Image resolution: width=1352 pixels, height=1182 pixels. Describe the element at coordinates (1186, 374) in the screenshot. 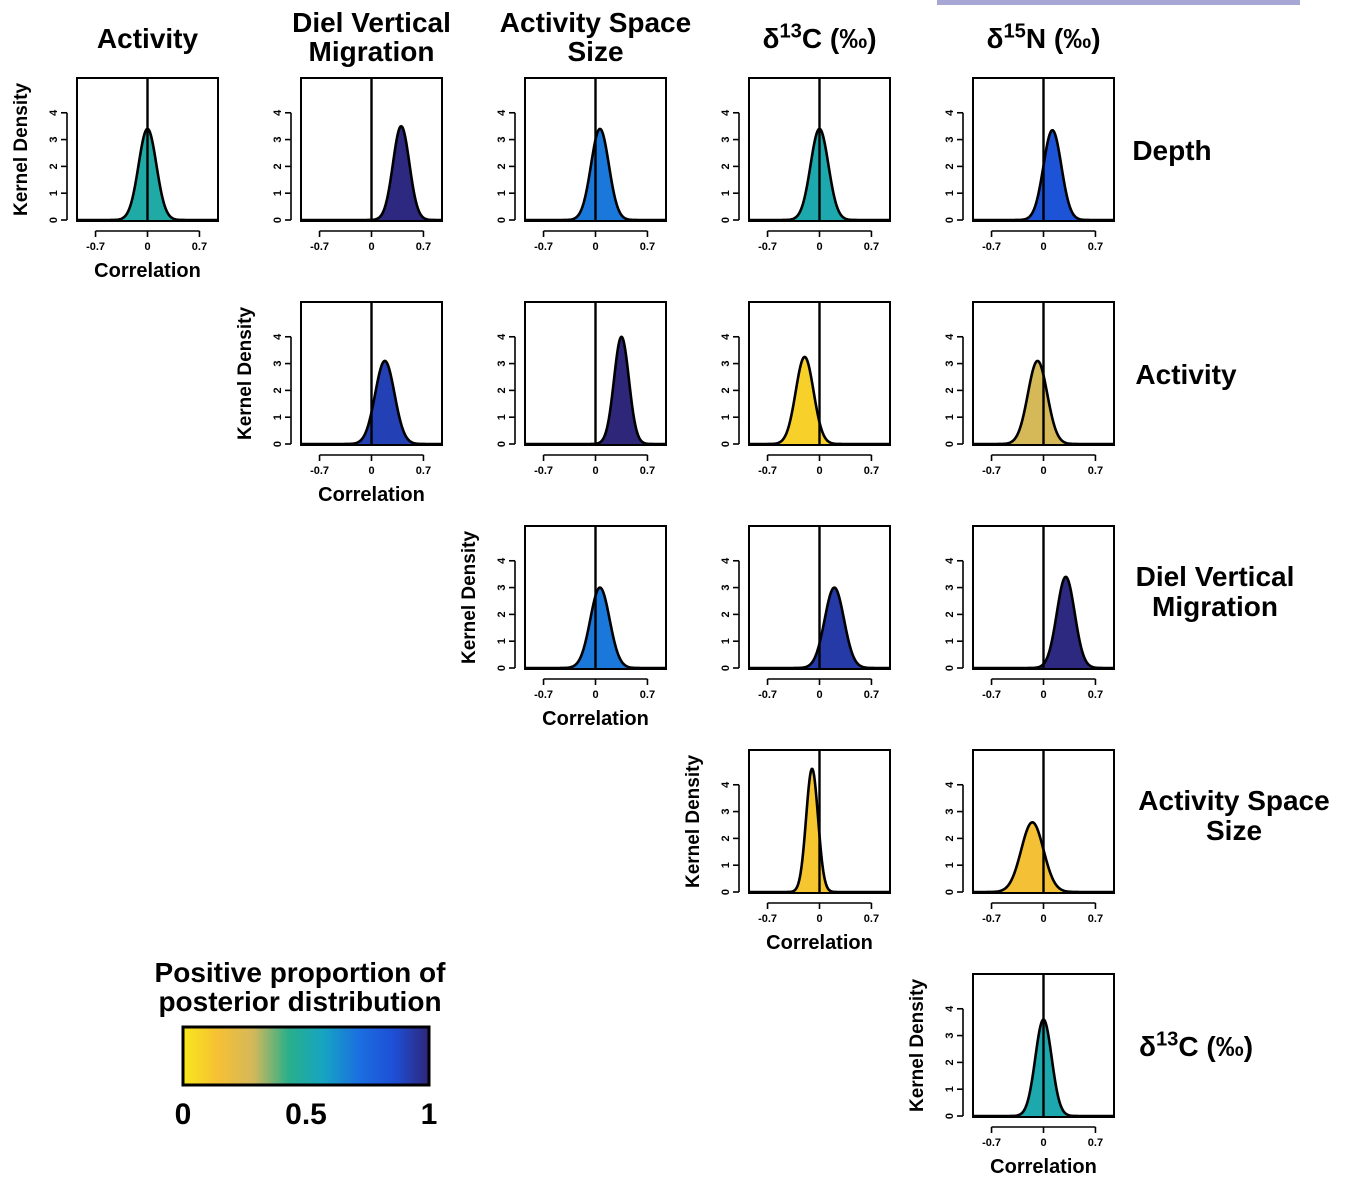

I see `row-label: Activity` at that location.